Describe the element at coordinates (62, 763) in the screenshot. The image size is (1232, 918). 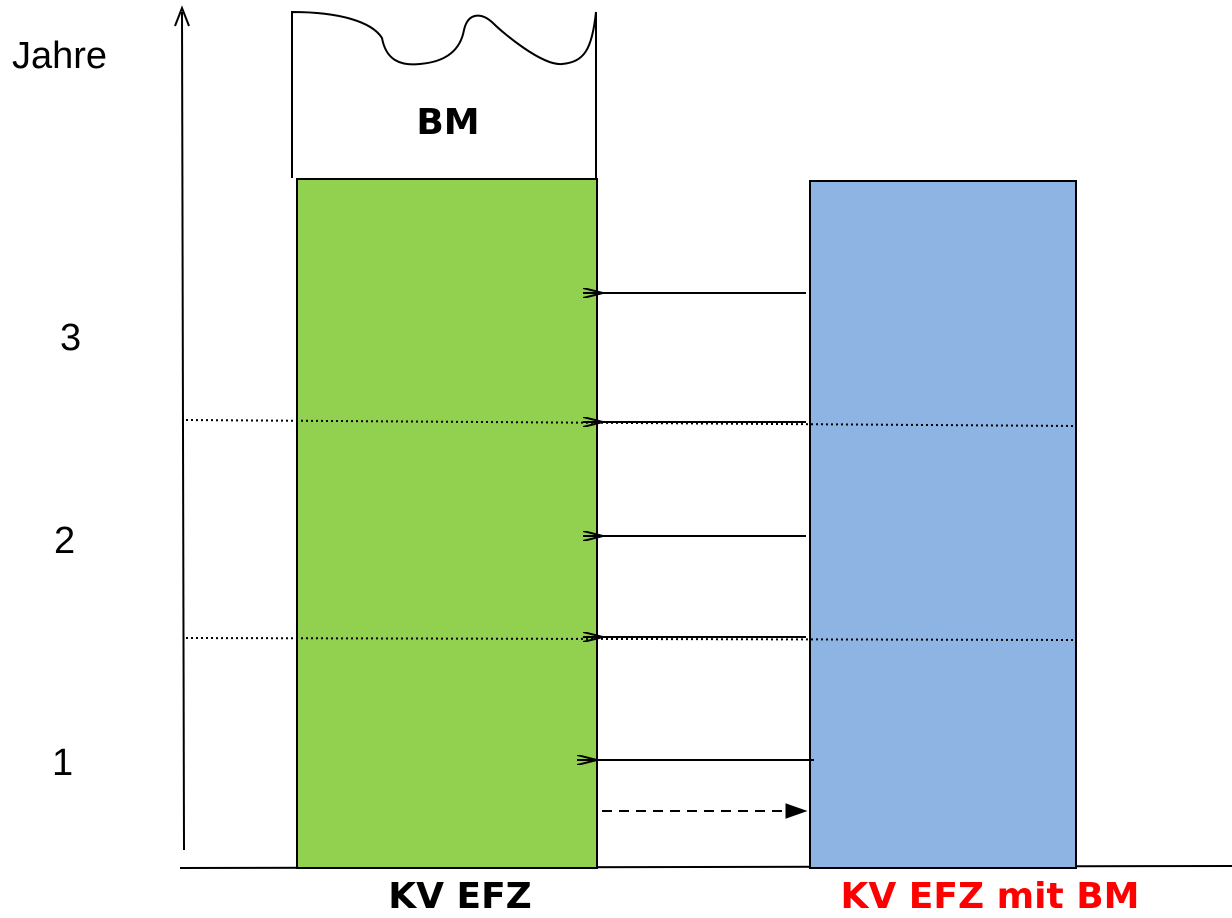
I see `tick-label-1: 1` at that location.